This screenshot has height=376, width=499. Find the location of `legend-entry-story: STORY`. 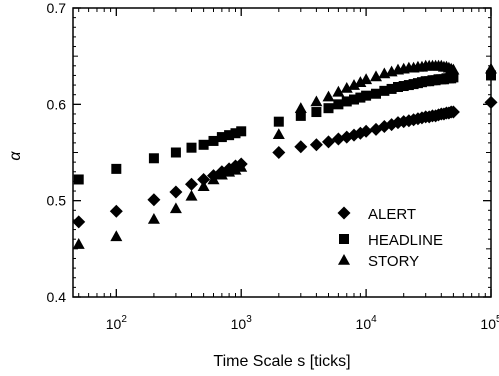

legend-entry-story: STORY is located at coordinates (378, 261).